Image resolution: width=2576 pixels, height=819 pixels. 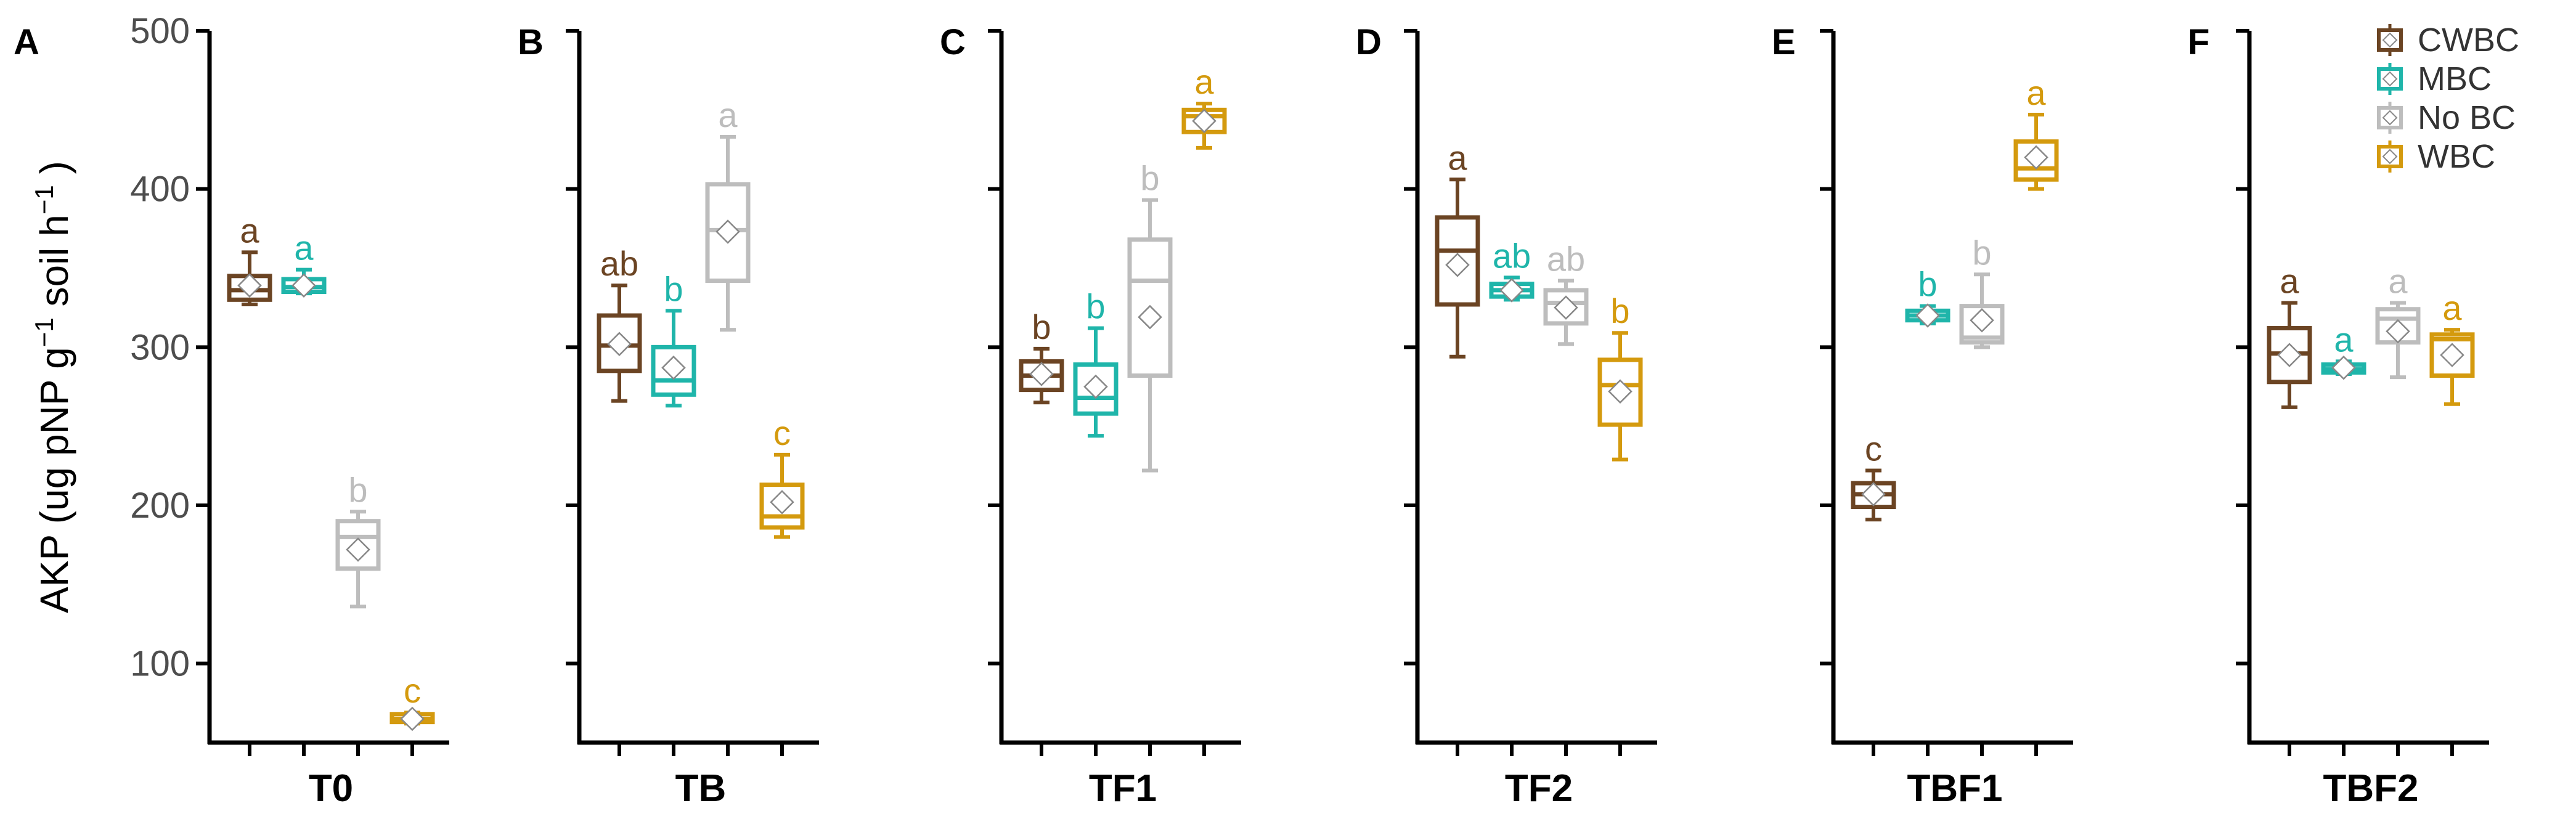 What do you see at coordinates (1982, 495) in the screenshot?
I see `box-tbf1-nobc: b` at bounding box center [1982, 495].